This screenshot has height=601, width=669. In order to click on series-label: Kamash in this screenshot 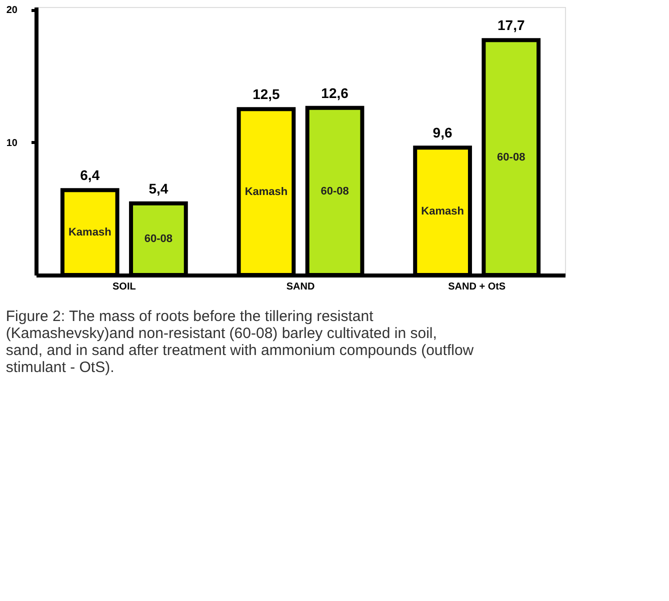, I will do `click(90, 232)`.